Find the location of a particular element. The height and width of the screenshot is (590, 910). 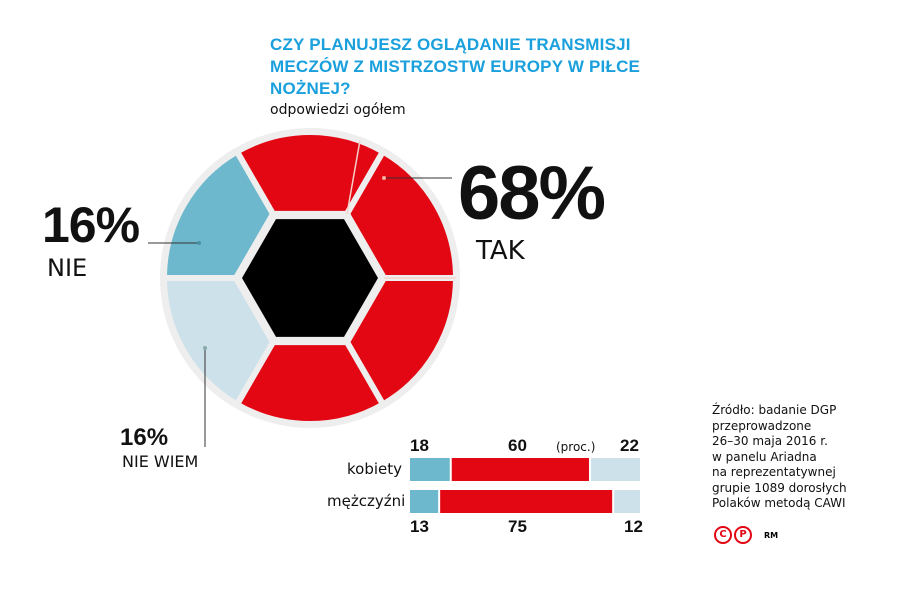

credits: C P RM is located at coordinates (746, 535).